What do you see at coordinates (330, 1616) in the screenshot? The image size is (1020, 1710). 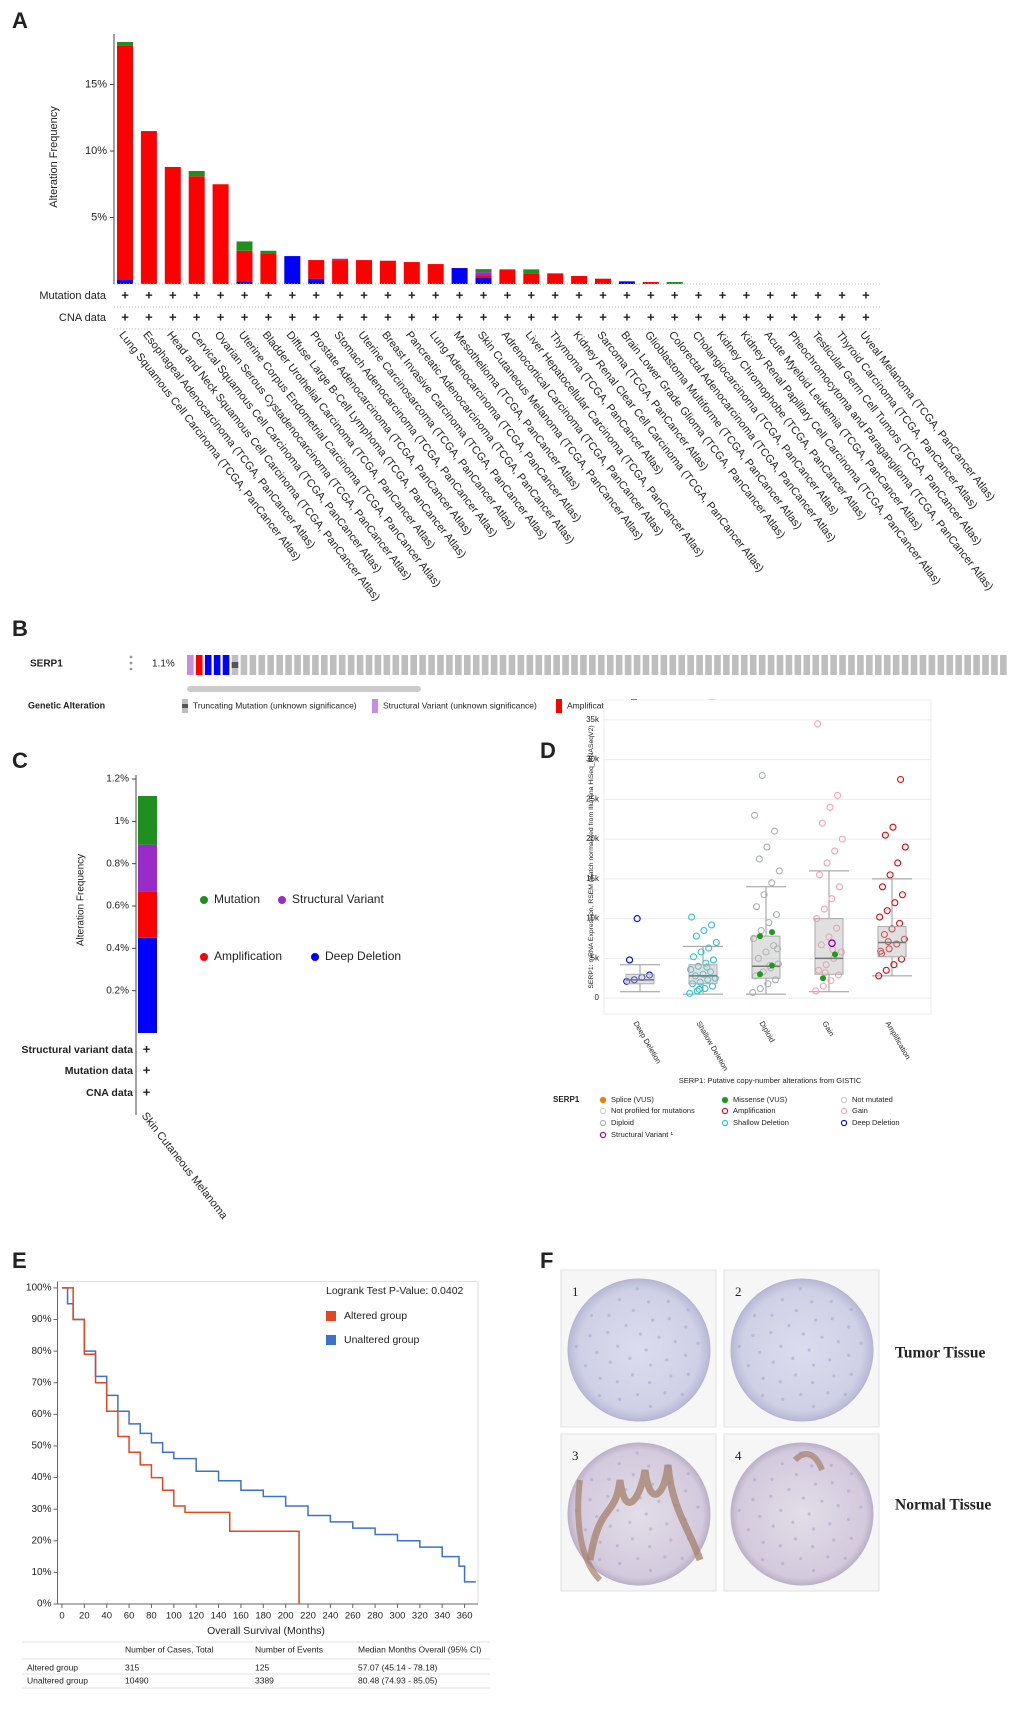 I see `x-tick-label: 240` at bounding box center [330, 1616].